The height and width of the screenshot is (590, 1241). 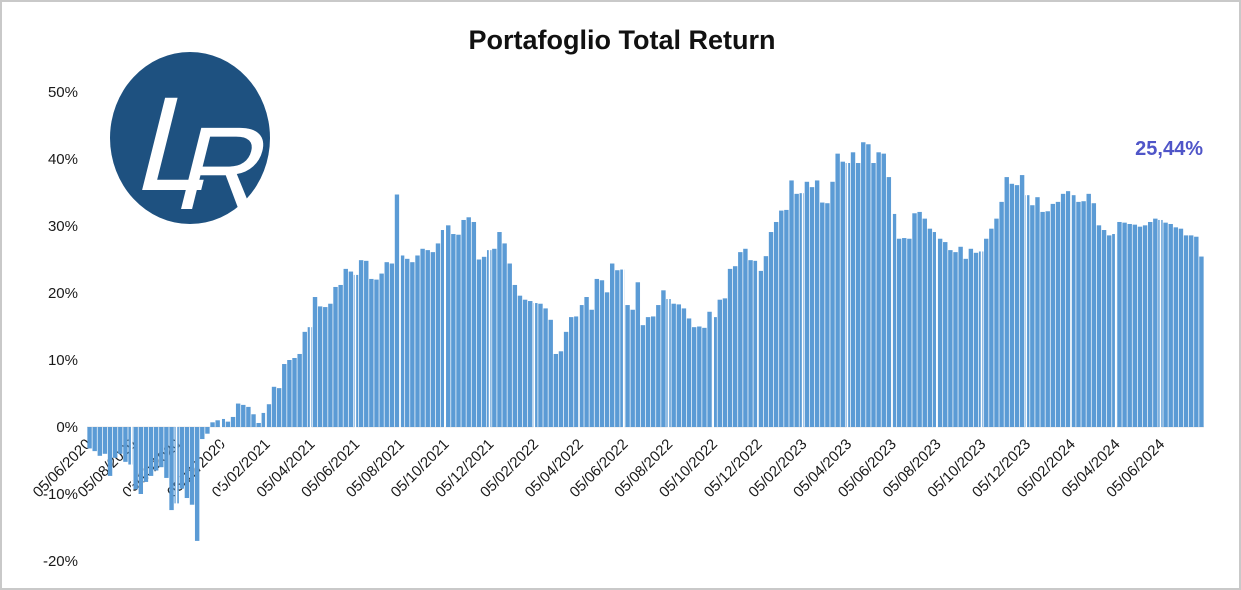 I want to click on y-tick-label: 50%, so click(x=63, y=92).